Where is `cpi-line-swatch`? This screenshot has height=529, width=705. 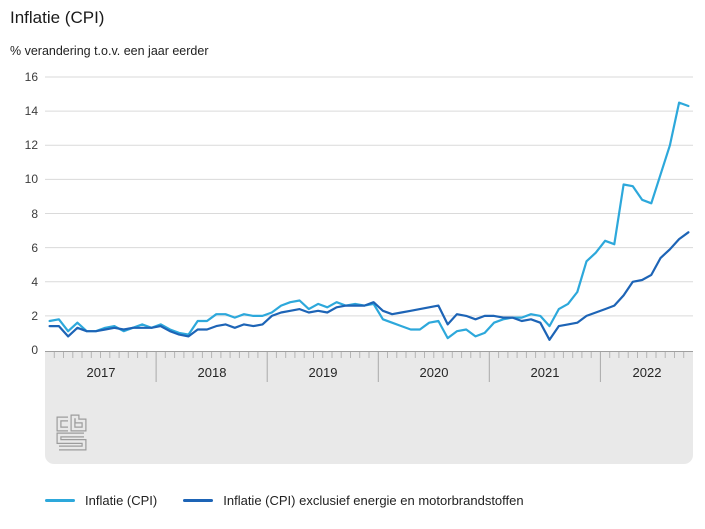
cpi-line-swatch is located at coordinates (60, 500).